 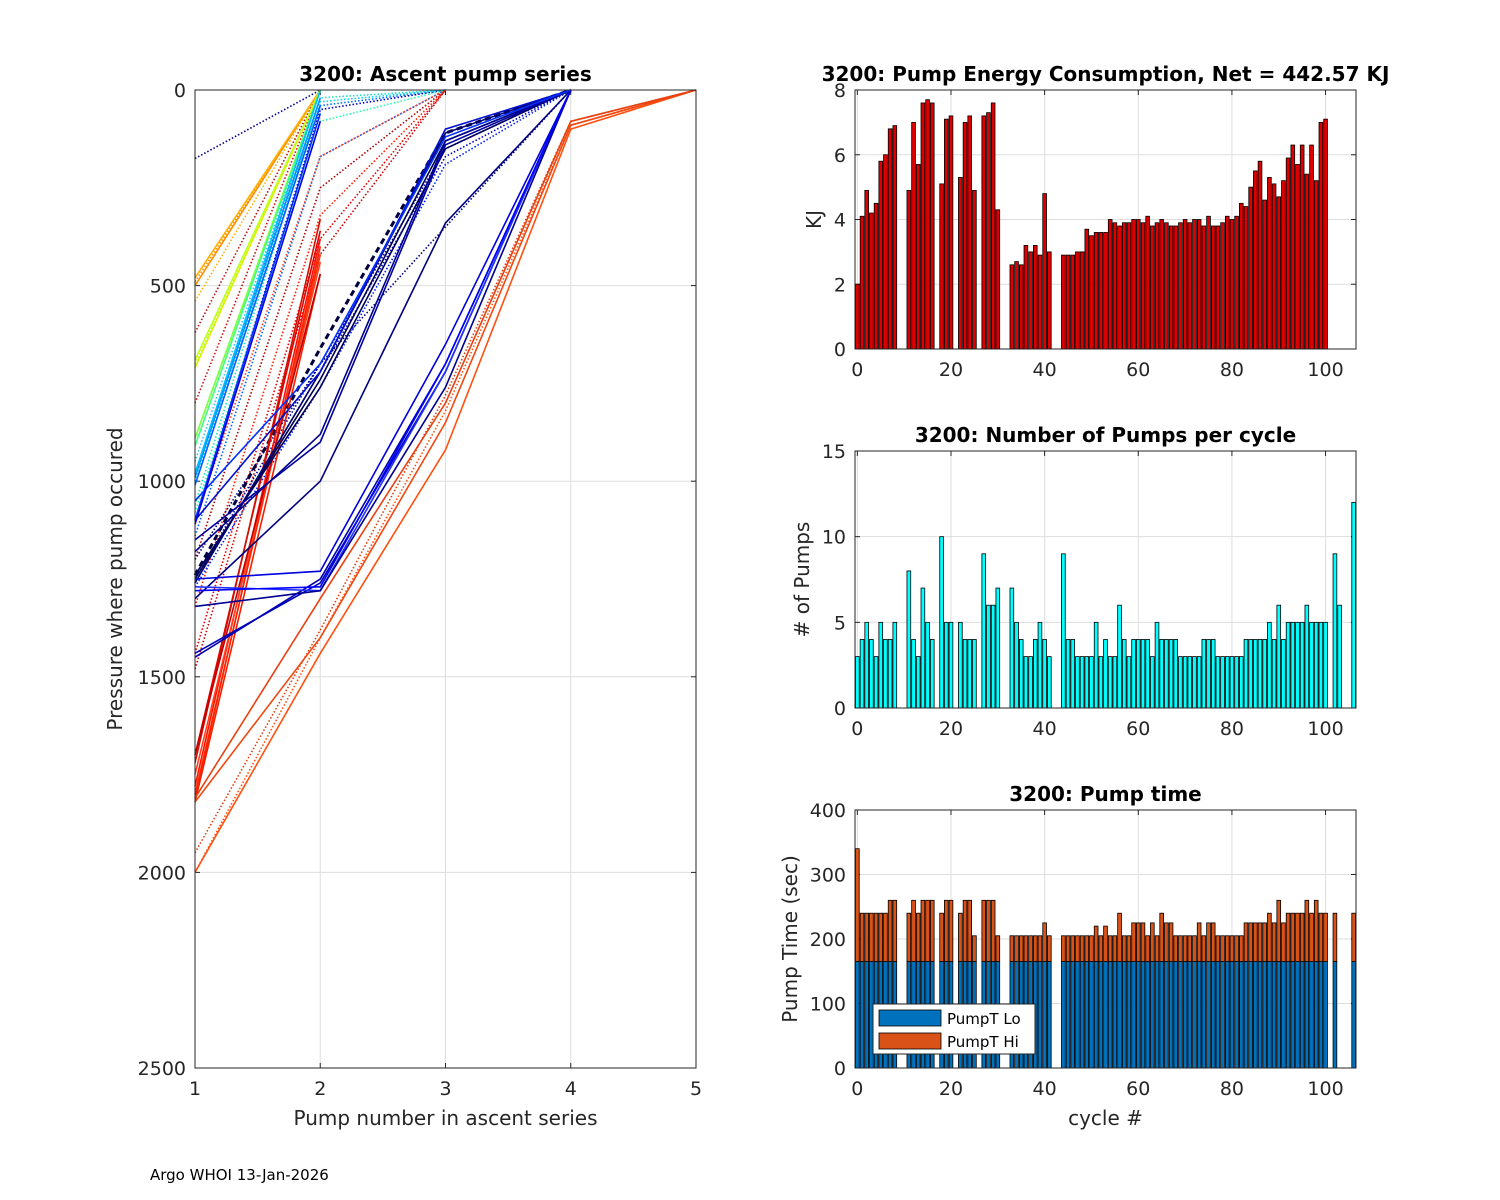 What do you see at coordinates (162, 873) in the screenshot?
I see `y-tick-label: 2000` at bounding box center [162, 873].